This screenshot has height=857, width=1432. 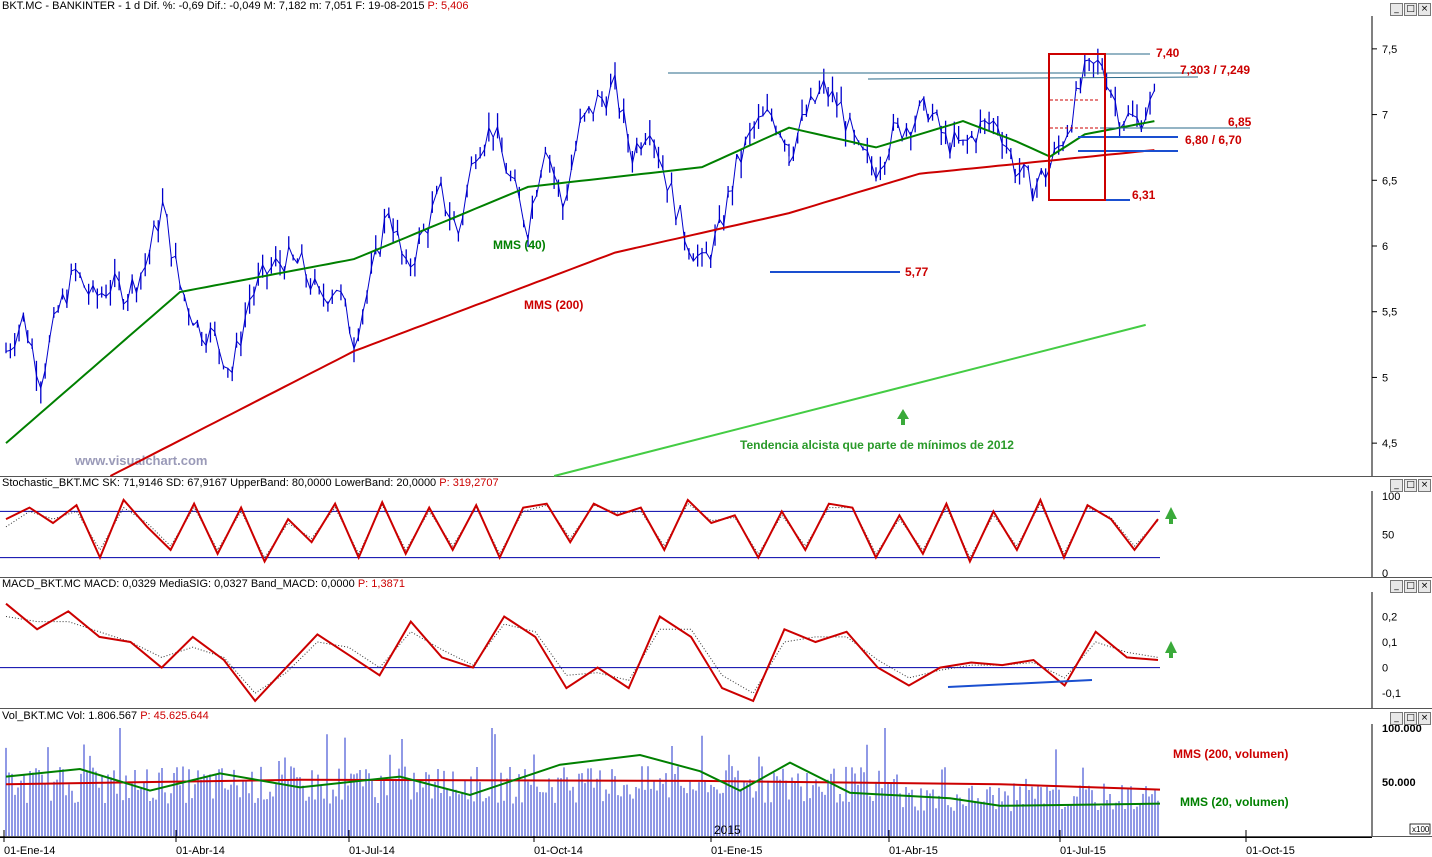 I want to click on price-ytick-label: 6, so click(x=1385, y=247).